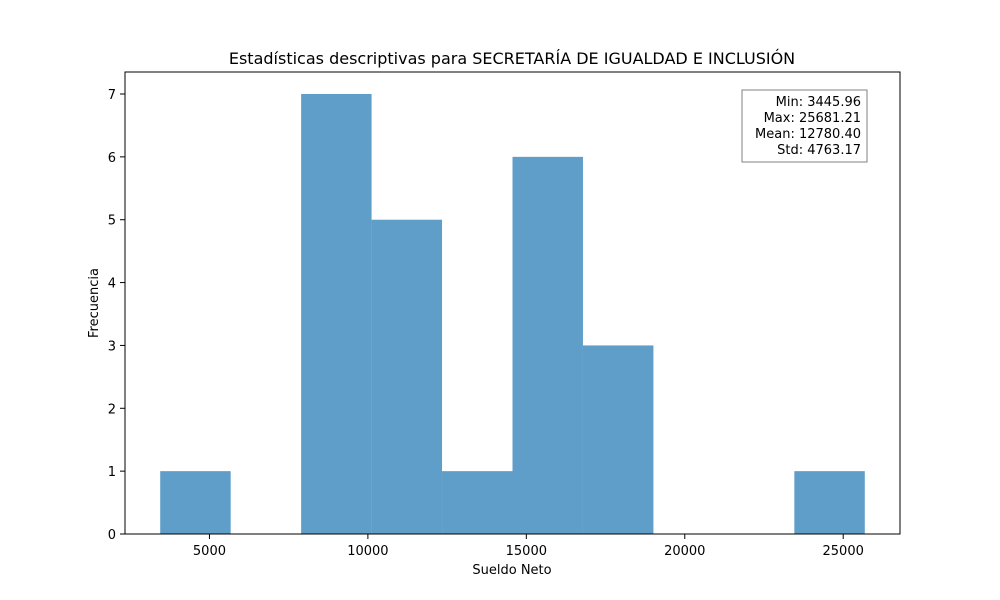 The image size is (1000, 600). I want to click on y-tick-label-3: 3, so click(112, 346).